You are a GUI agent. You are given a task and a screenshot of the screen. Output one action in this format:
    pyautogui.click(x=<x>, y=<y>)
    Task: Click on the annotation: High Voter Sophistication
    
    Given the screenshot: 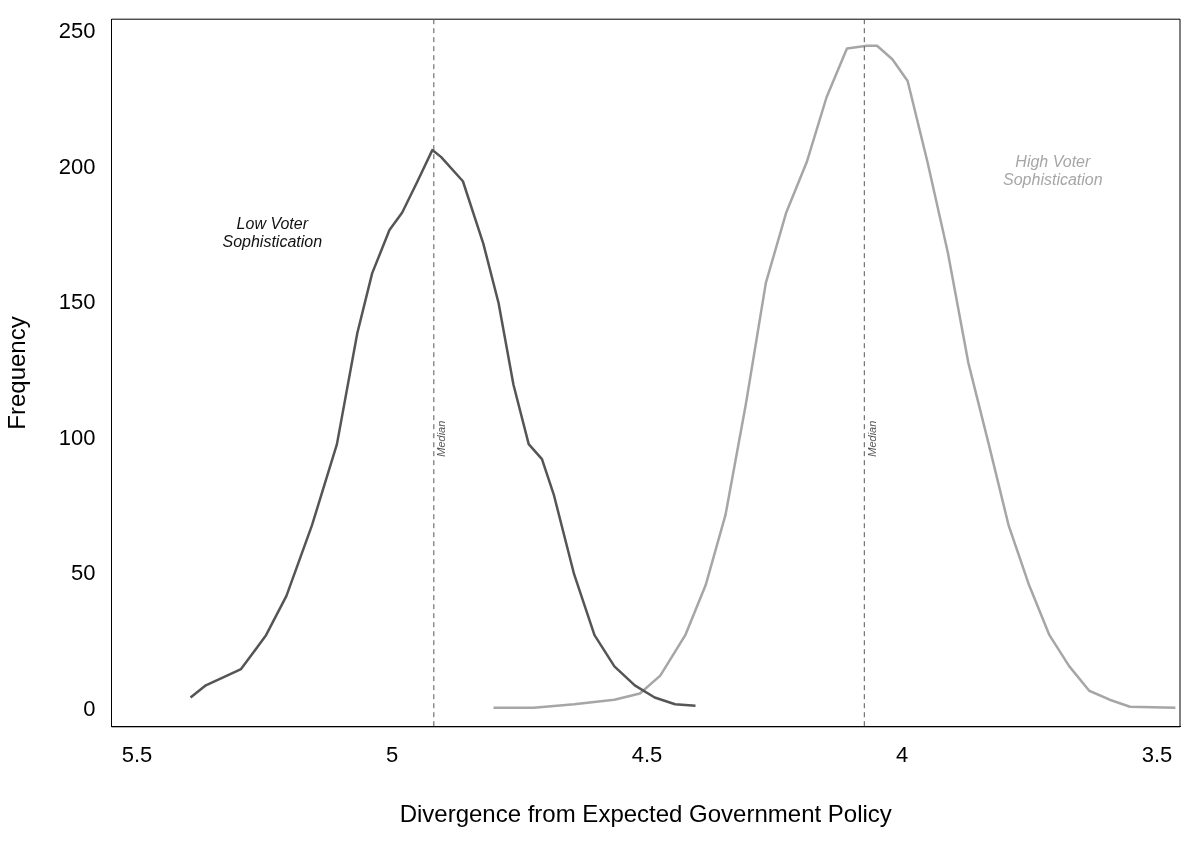 What is the action you would take?
    pyautogui.click(x=1053, y=171)
    